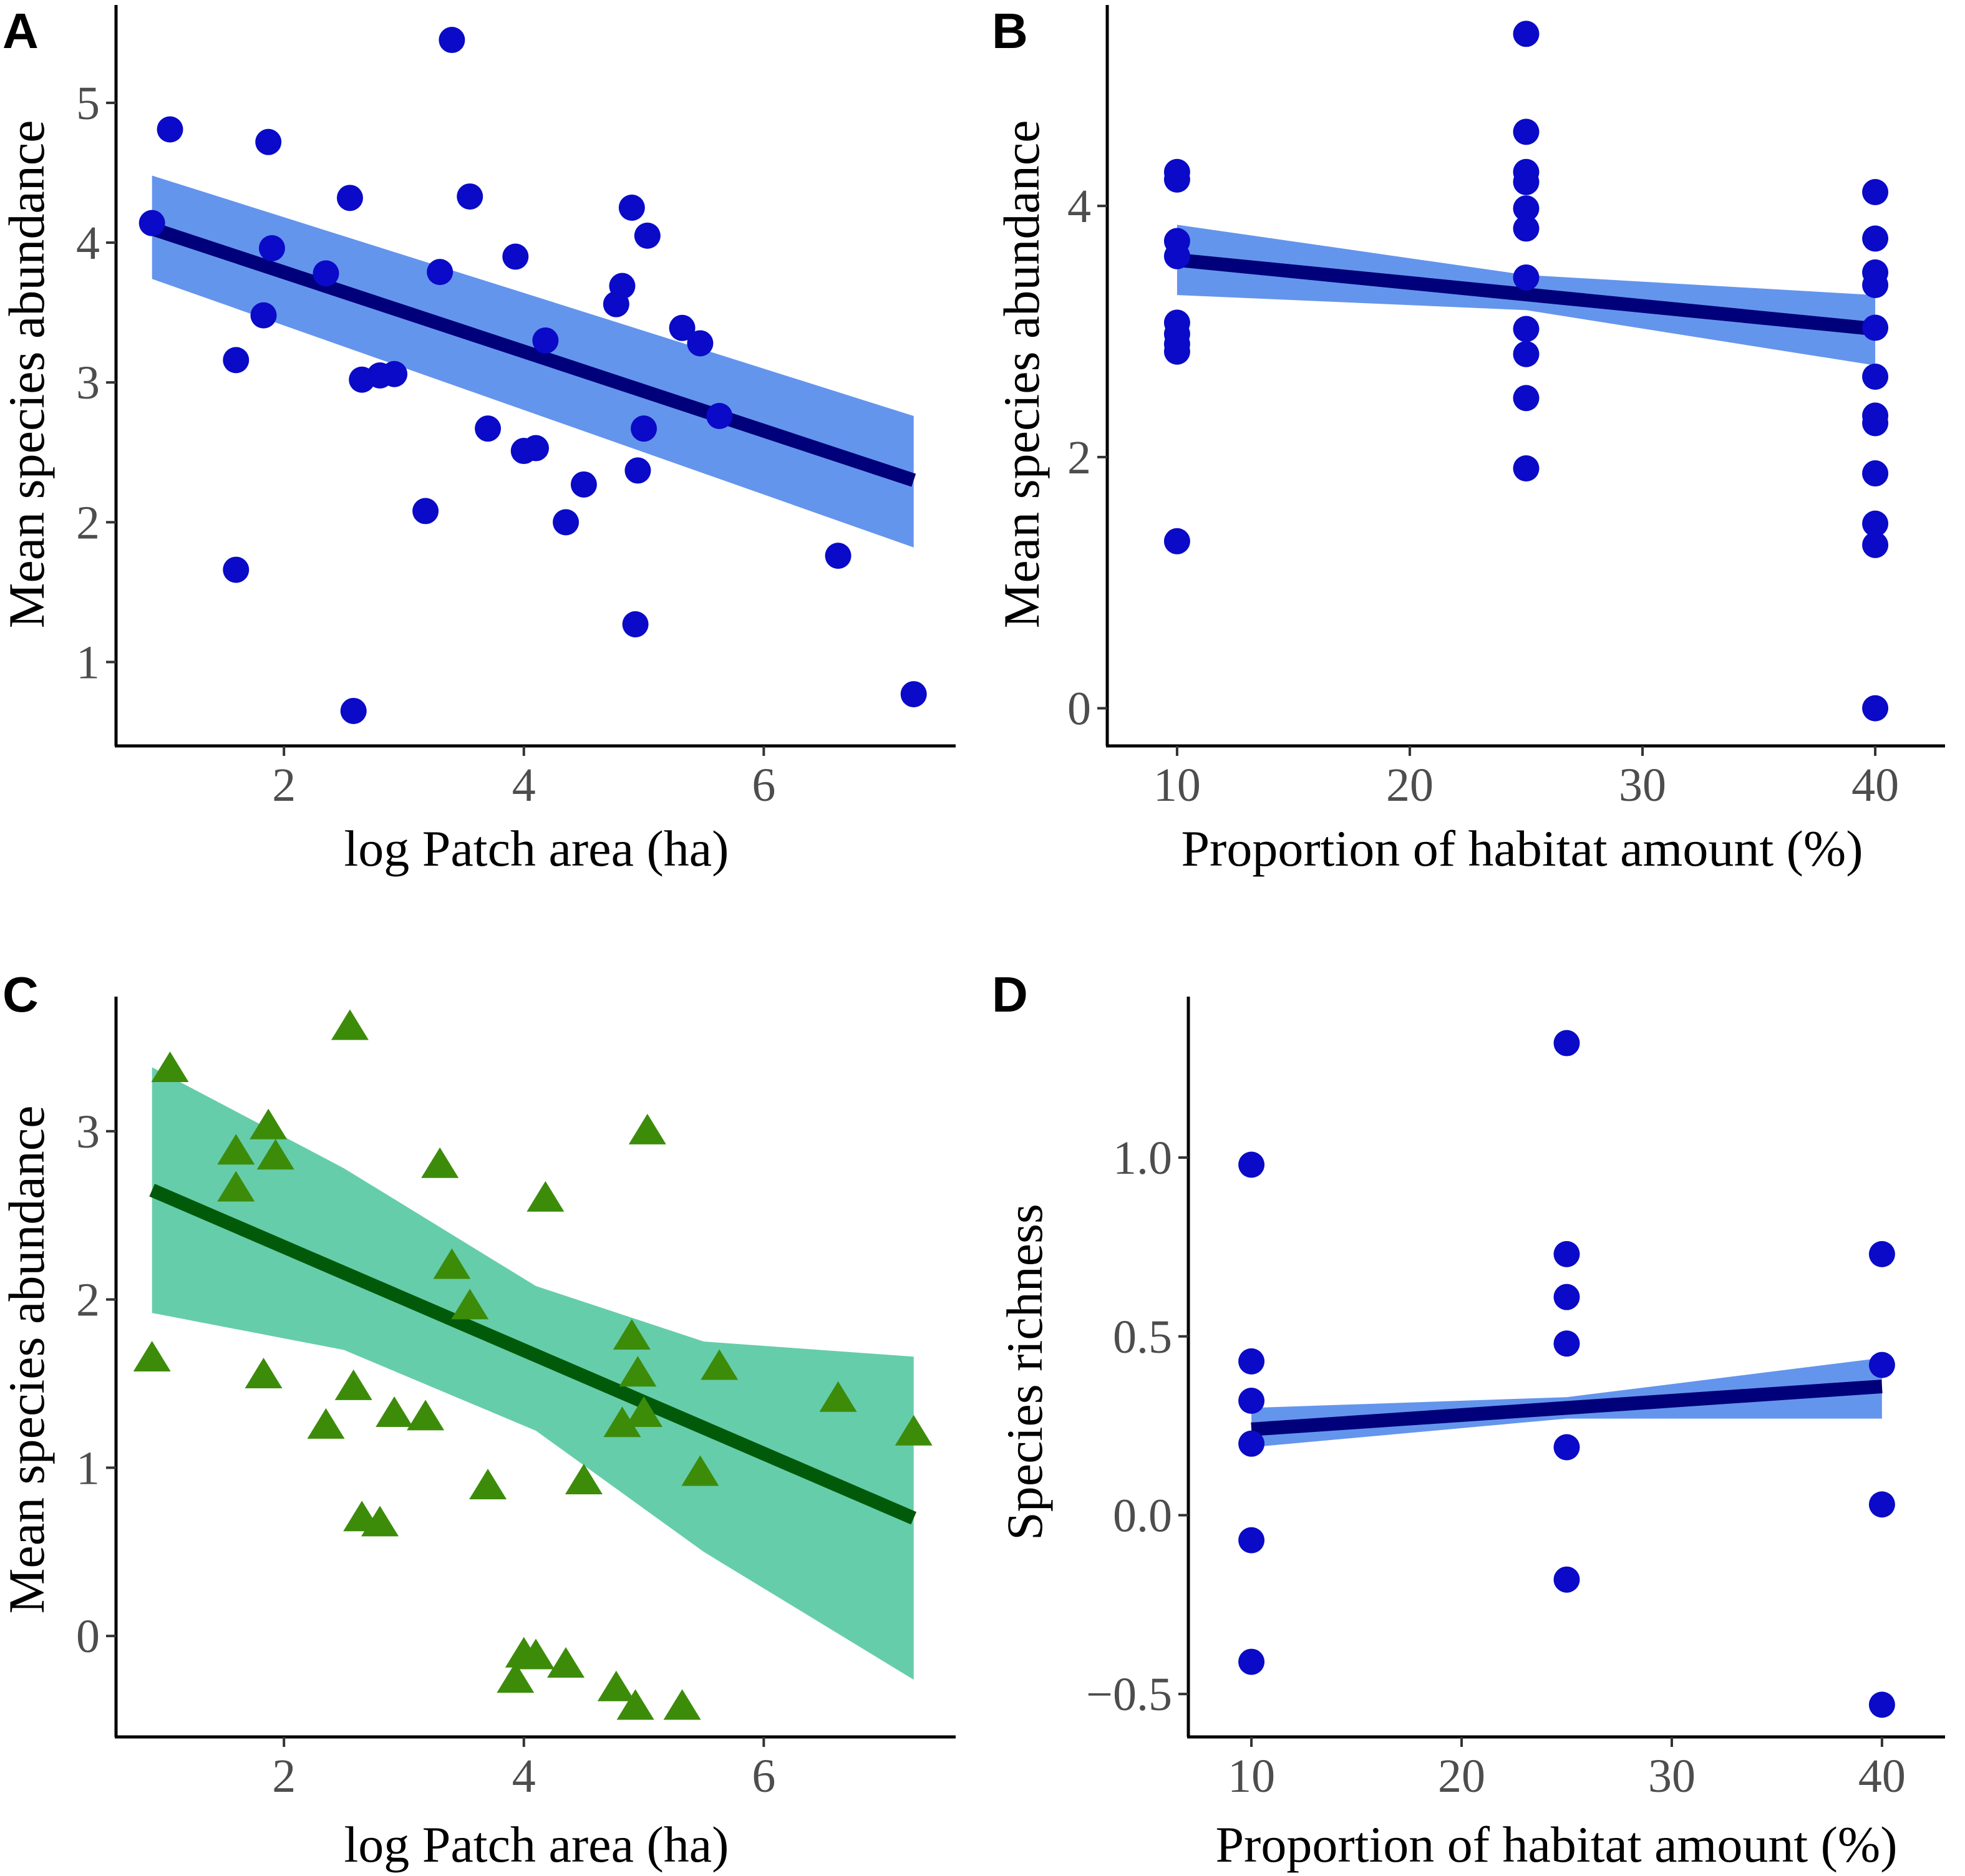  What do you see at coordinates (88, 243) in the screenshot?
I see `y-tick-label-a-3: 4` at bounding box center [88, 243].